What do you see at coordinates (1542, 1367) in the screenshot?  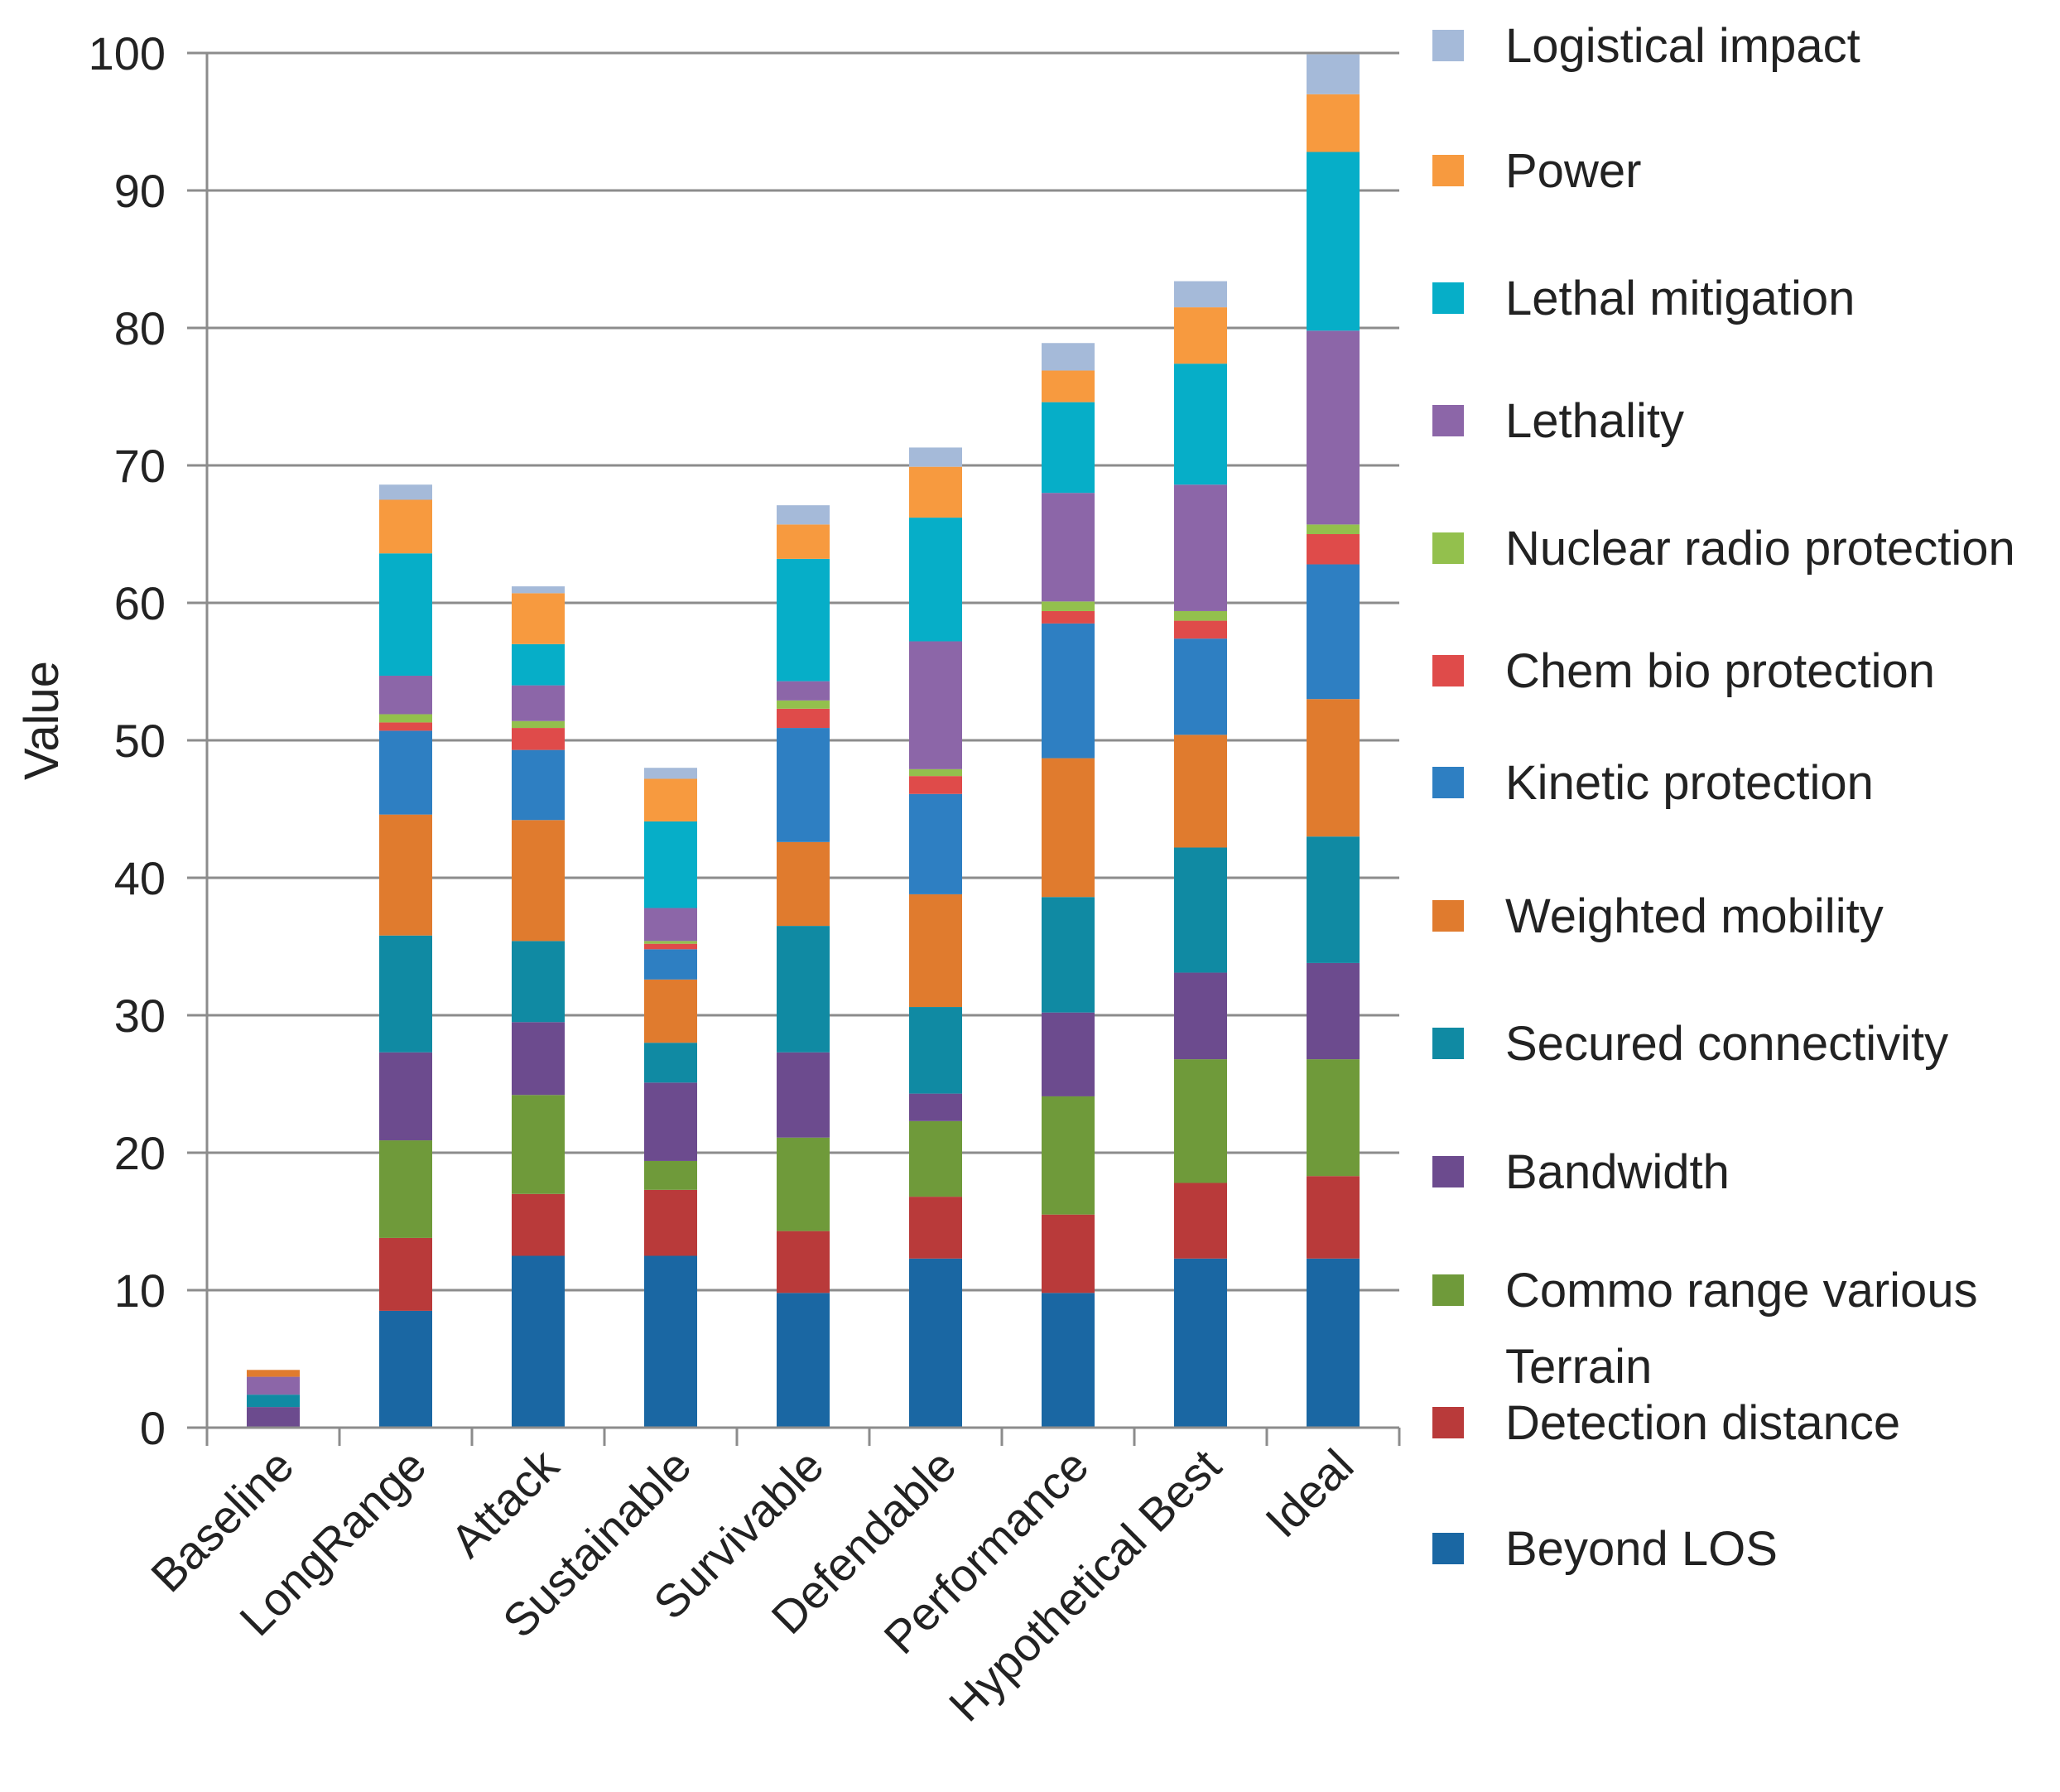 I see `legend-item-terrain: Terrain` at bounding box center [1542, 1367].